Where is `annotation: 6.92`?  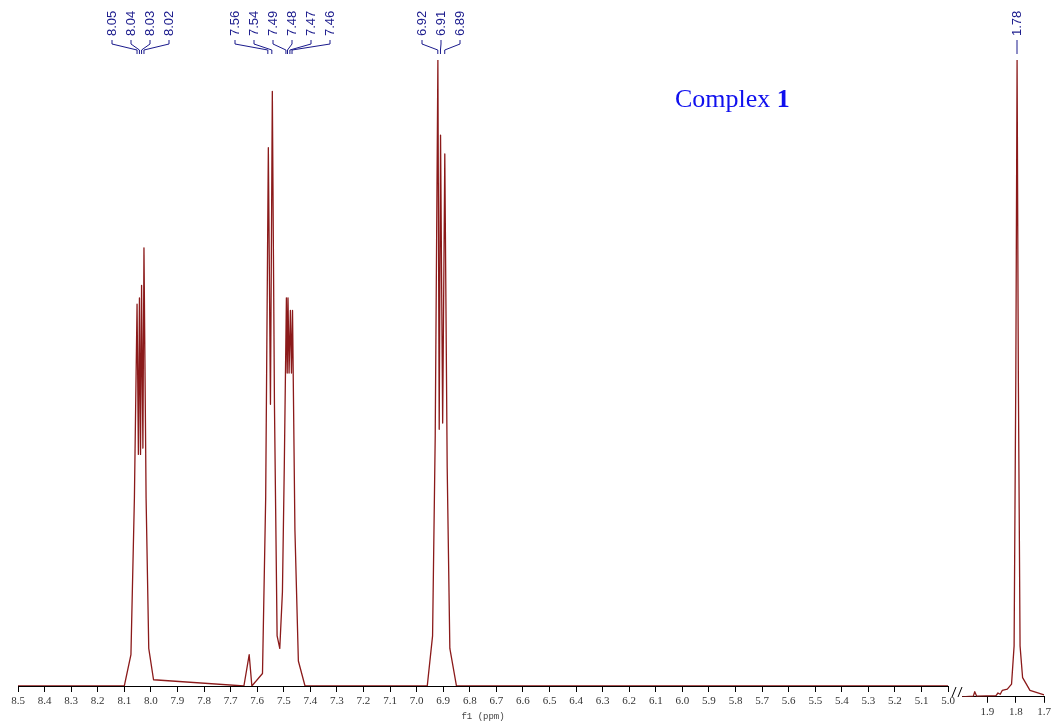
annotation: 6.92 is located at coordinates (421, 23).